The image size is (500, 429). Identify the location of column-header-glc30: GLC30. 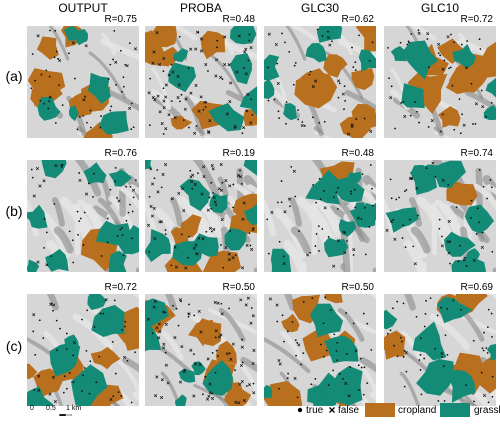
(320, 8).